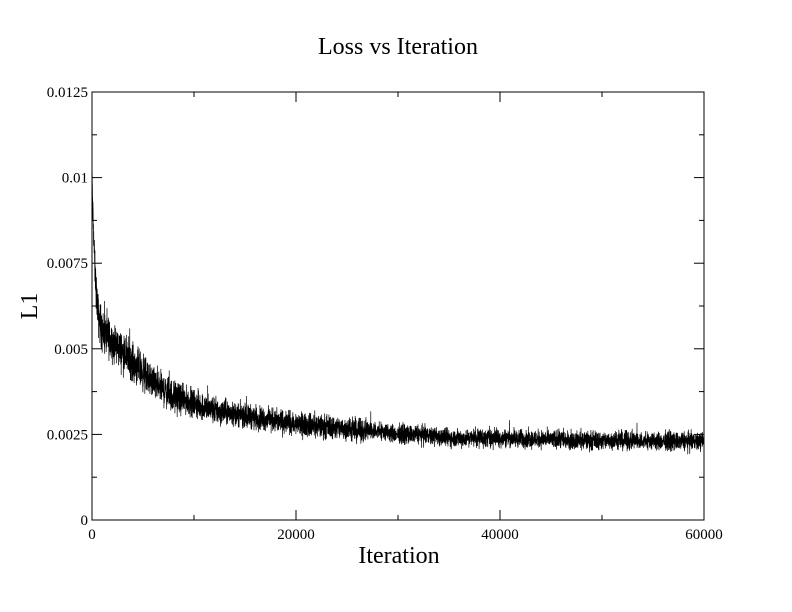  What do you see at coordinates (85, 521) in the screenshot?
I see `y-tick-label: 0` at bounding box center [85, 521].